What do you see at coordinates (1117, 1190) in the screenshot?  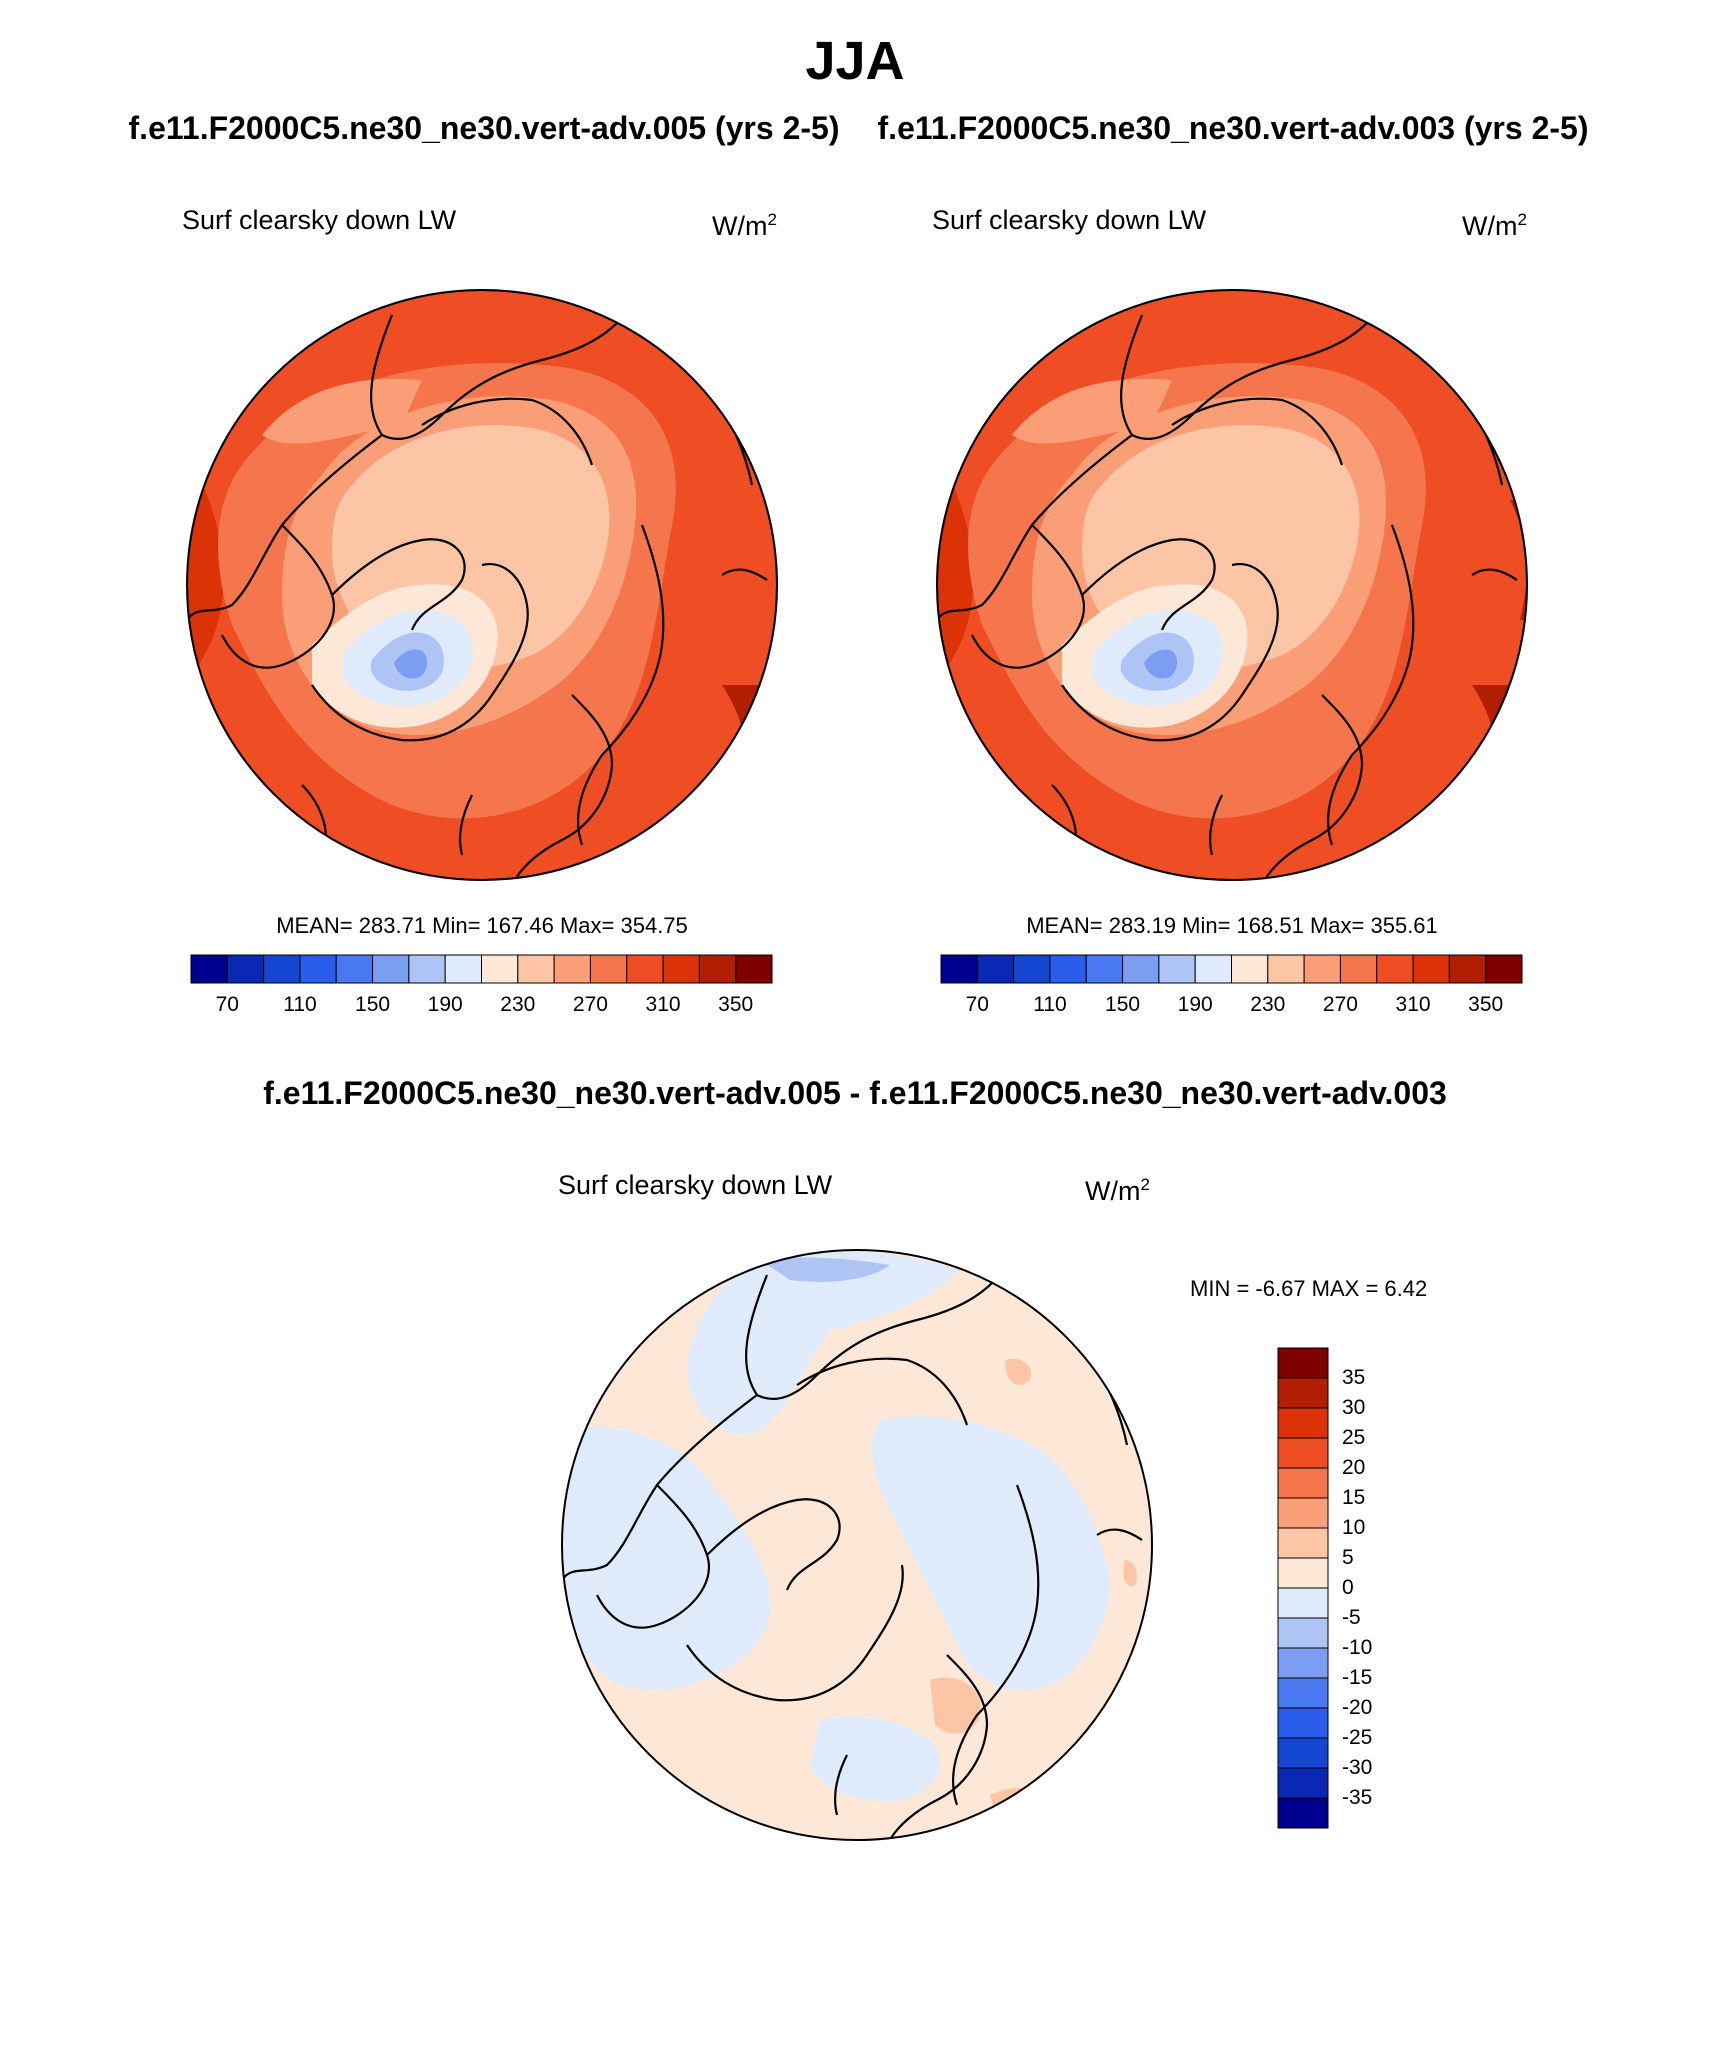 I see `difference-units-label: W/m2` at bounding box center [1117, 1190].